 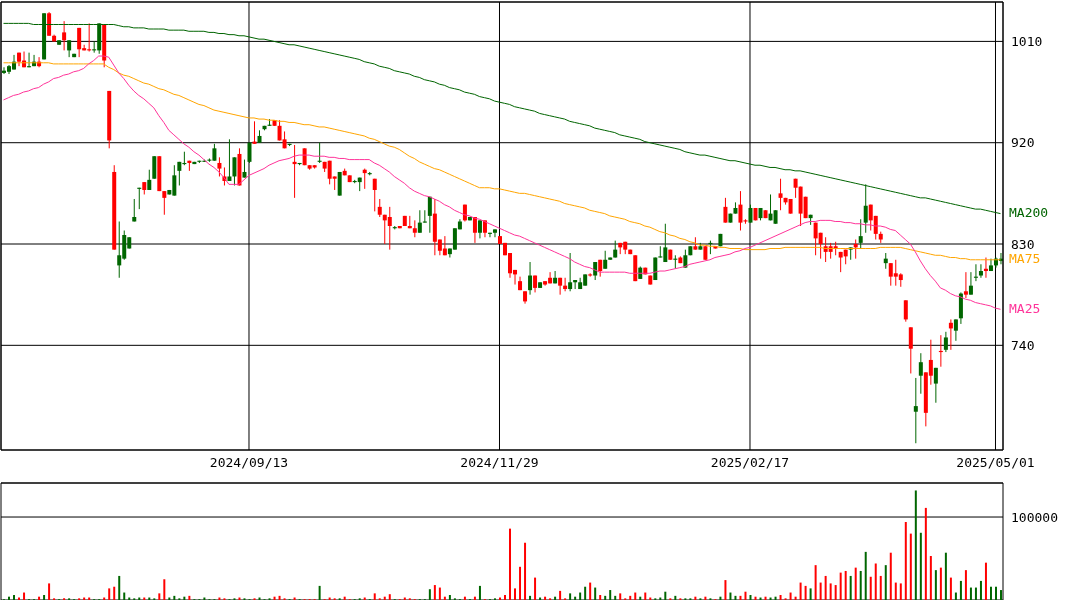 What do you see at coordinates (499, 463) in the screenshot?
I see `x-tick-label: 2024/11/29` at bounding box center [499, 463].